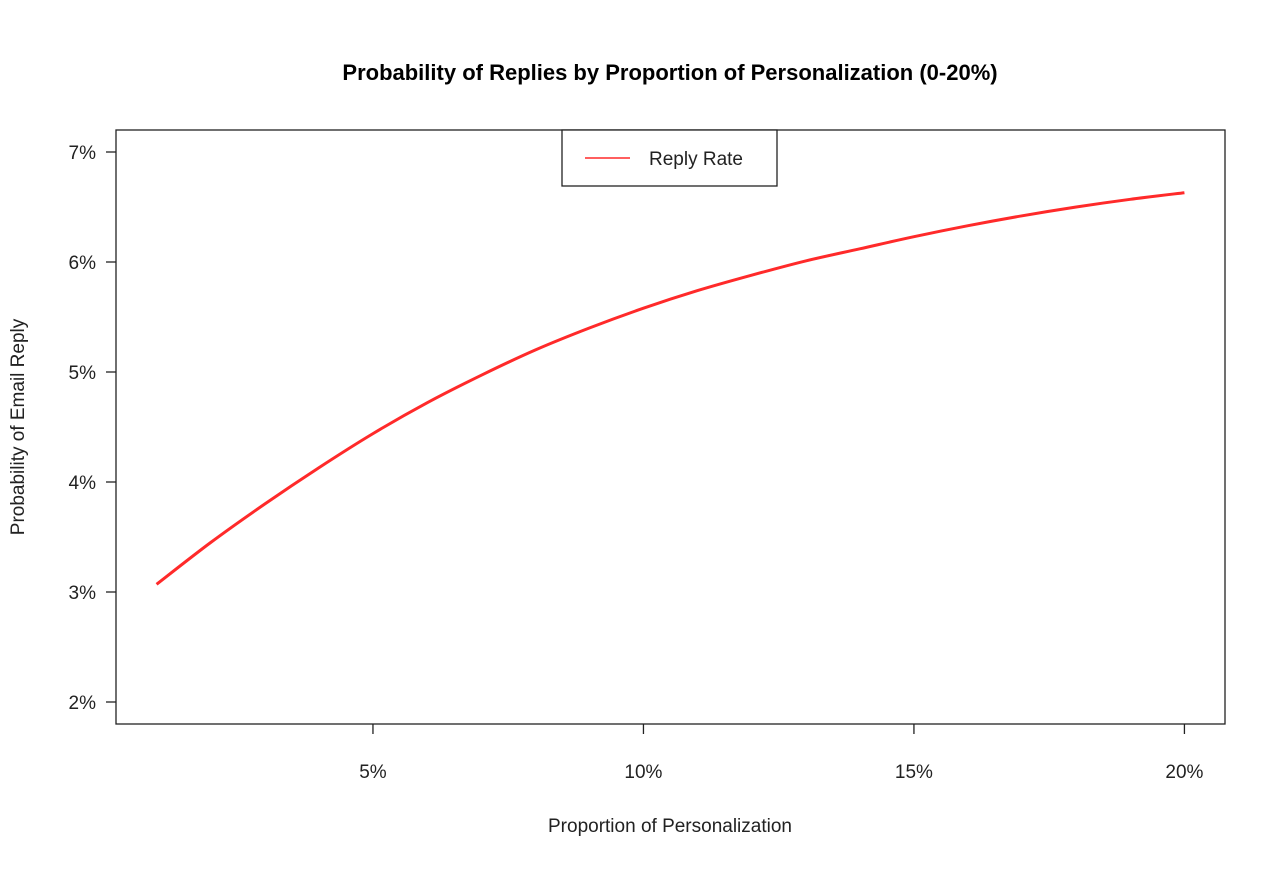 The image size is (1271, 870). Describe the element at coordinates (83, 263) in the screenshot. I see `y-tick-label: 6%` at that location.